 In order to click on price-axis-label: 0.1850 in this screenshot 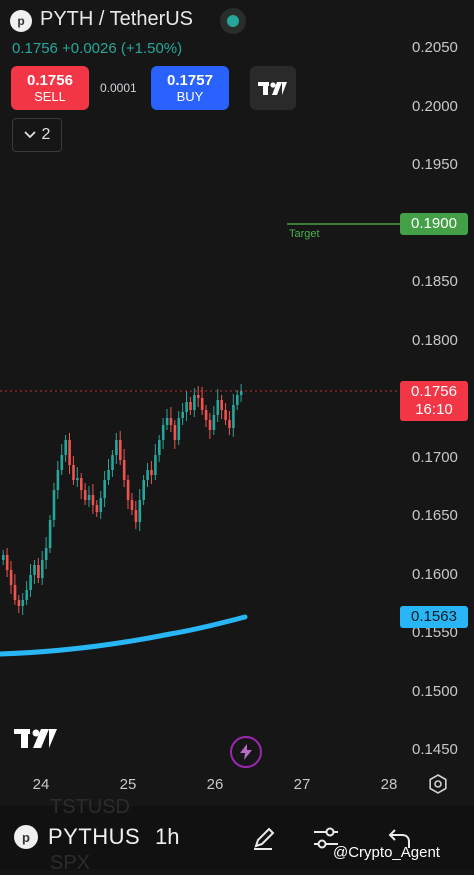, I will do `click(435, 281)`.